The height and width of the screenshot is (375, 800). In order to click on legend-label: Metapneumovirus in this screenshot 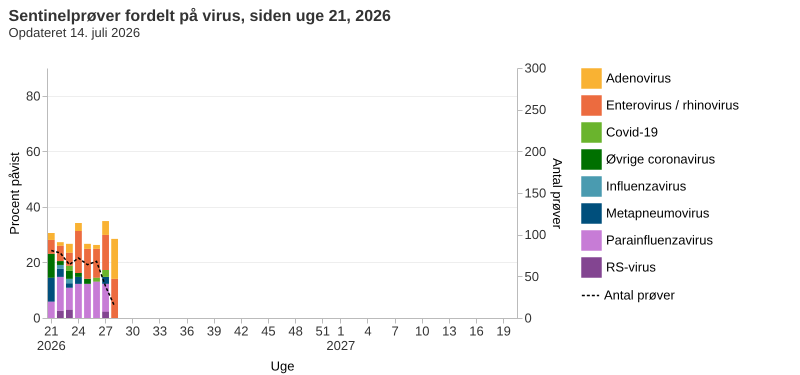, I will do `click(658, 213)`.